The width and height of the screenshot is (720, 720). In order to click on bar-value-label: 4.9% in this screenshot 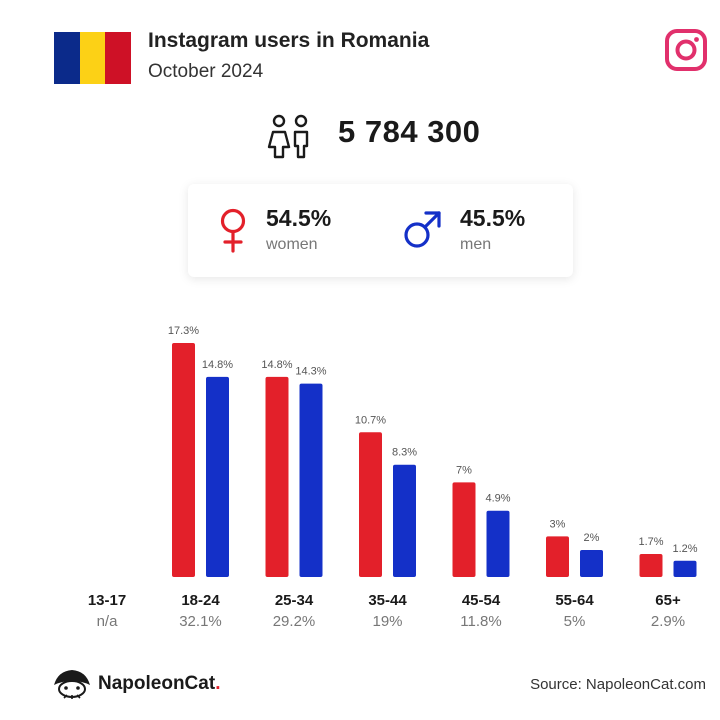, I will do `click(497, 499)`.